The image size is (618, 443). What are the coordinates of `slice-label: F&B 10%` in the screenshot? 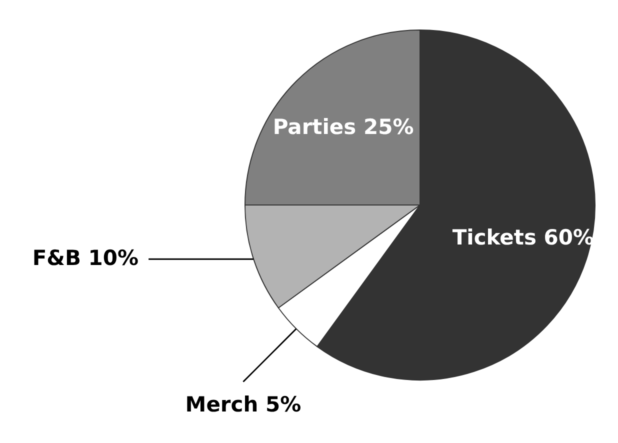 It's located at (85, 258).